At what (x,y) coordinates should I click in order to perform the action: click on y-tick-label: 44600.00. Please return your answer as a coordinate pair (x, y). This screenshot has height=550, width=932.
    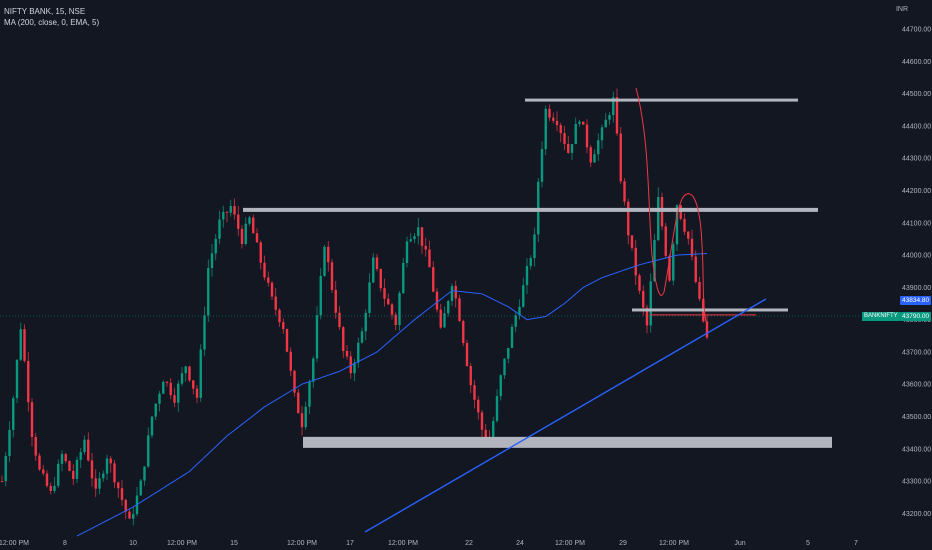
    Looking at the image, I should click on (916, 62).